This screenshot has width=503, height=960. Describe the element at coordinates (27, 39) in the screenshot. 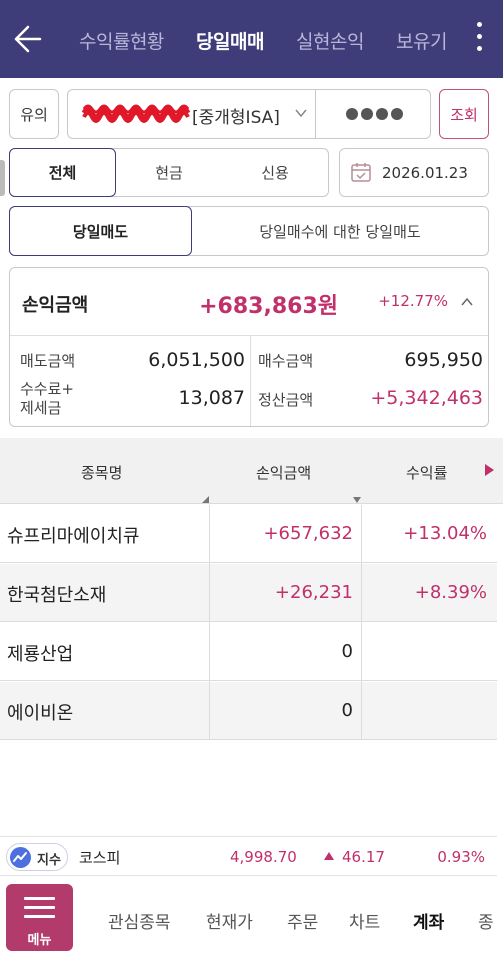

I see `back-arrow-icon` at that location.